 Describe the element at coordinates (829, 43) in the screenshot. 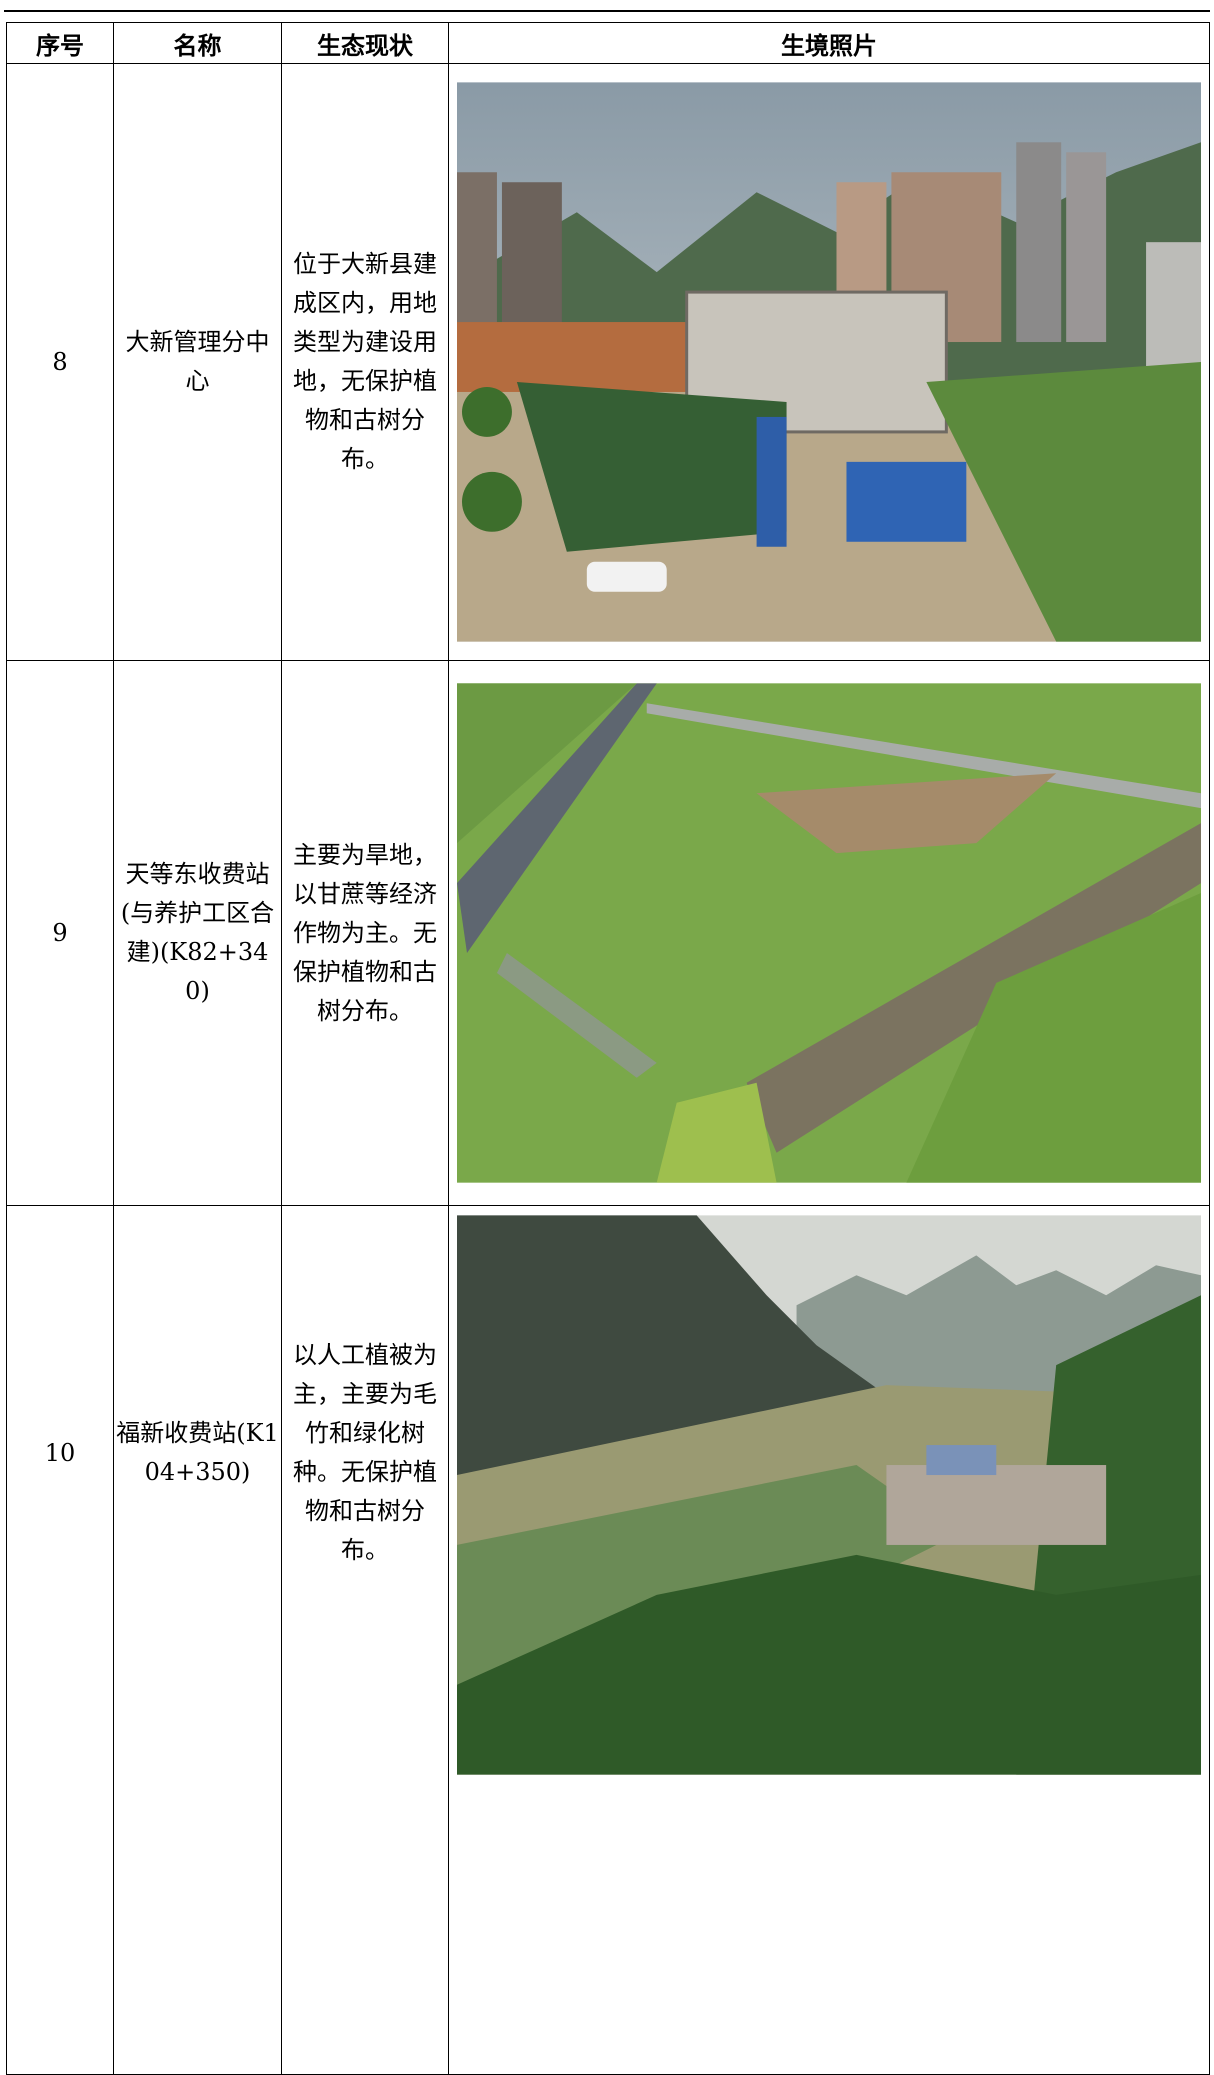

I see `header-cell: 生境照片` at that location.